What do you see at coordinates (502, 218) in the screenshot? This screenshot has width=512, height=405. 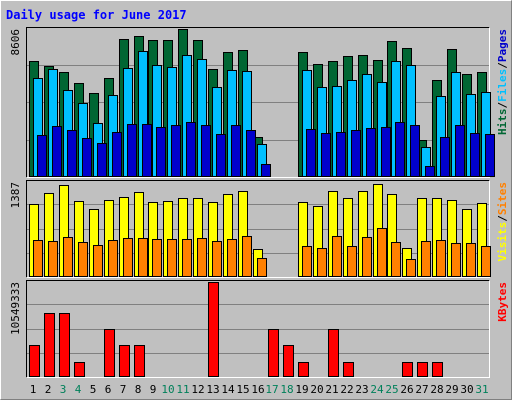 I see `visits-legend-part-1: /` at bounding box center [502, 218].